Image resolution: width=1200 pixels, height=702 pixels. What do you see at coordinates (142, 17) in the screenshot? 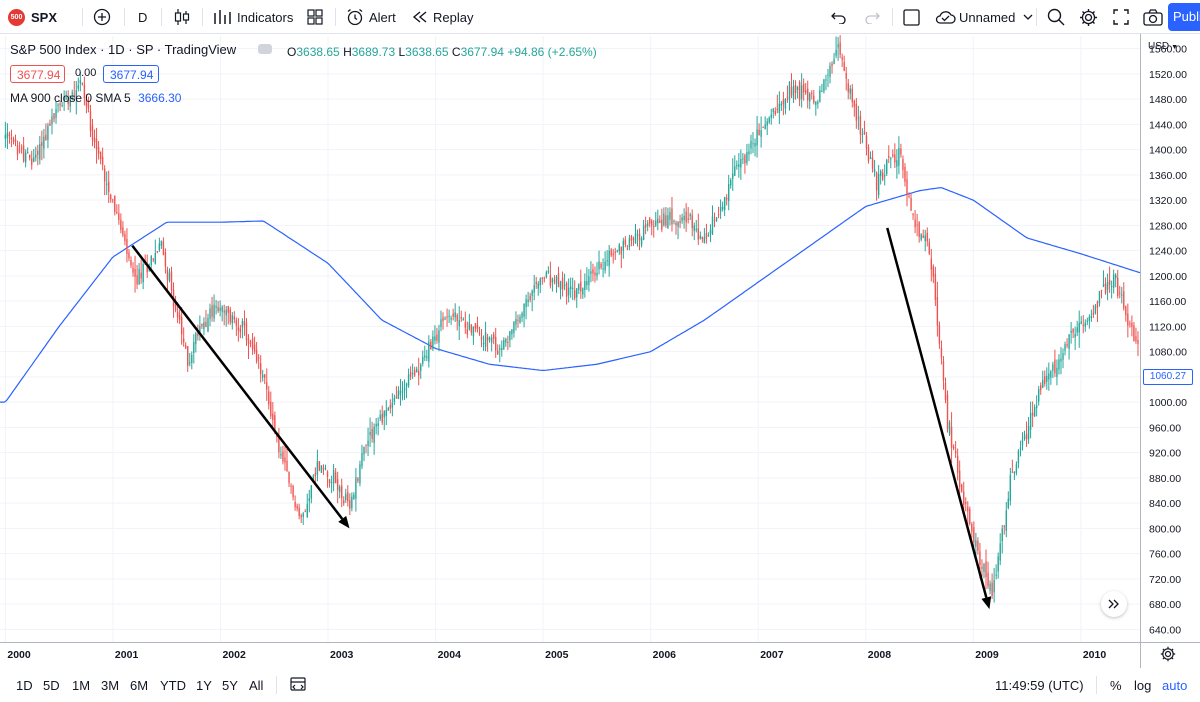
I see `interval-button: D` at bounding box center [142, 17].